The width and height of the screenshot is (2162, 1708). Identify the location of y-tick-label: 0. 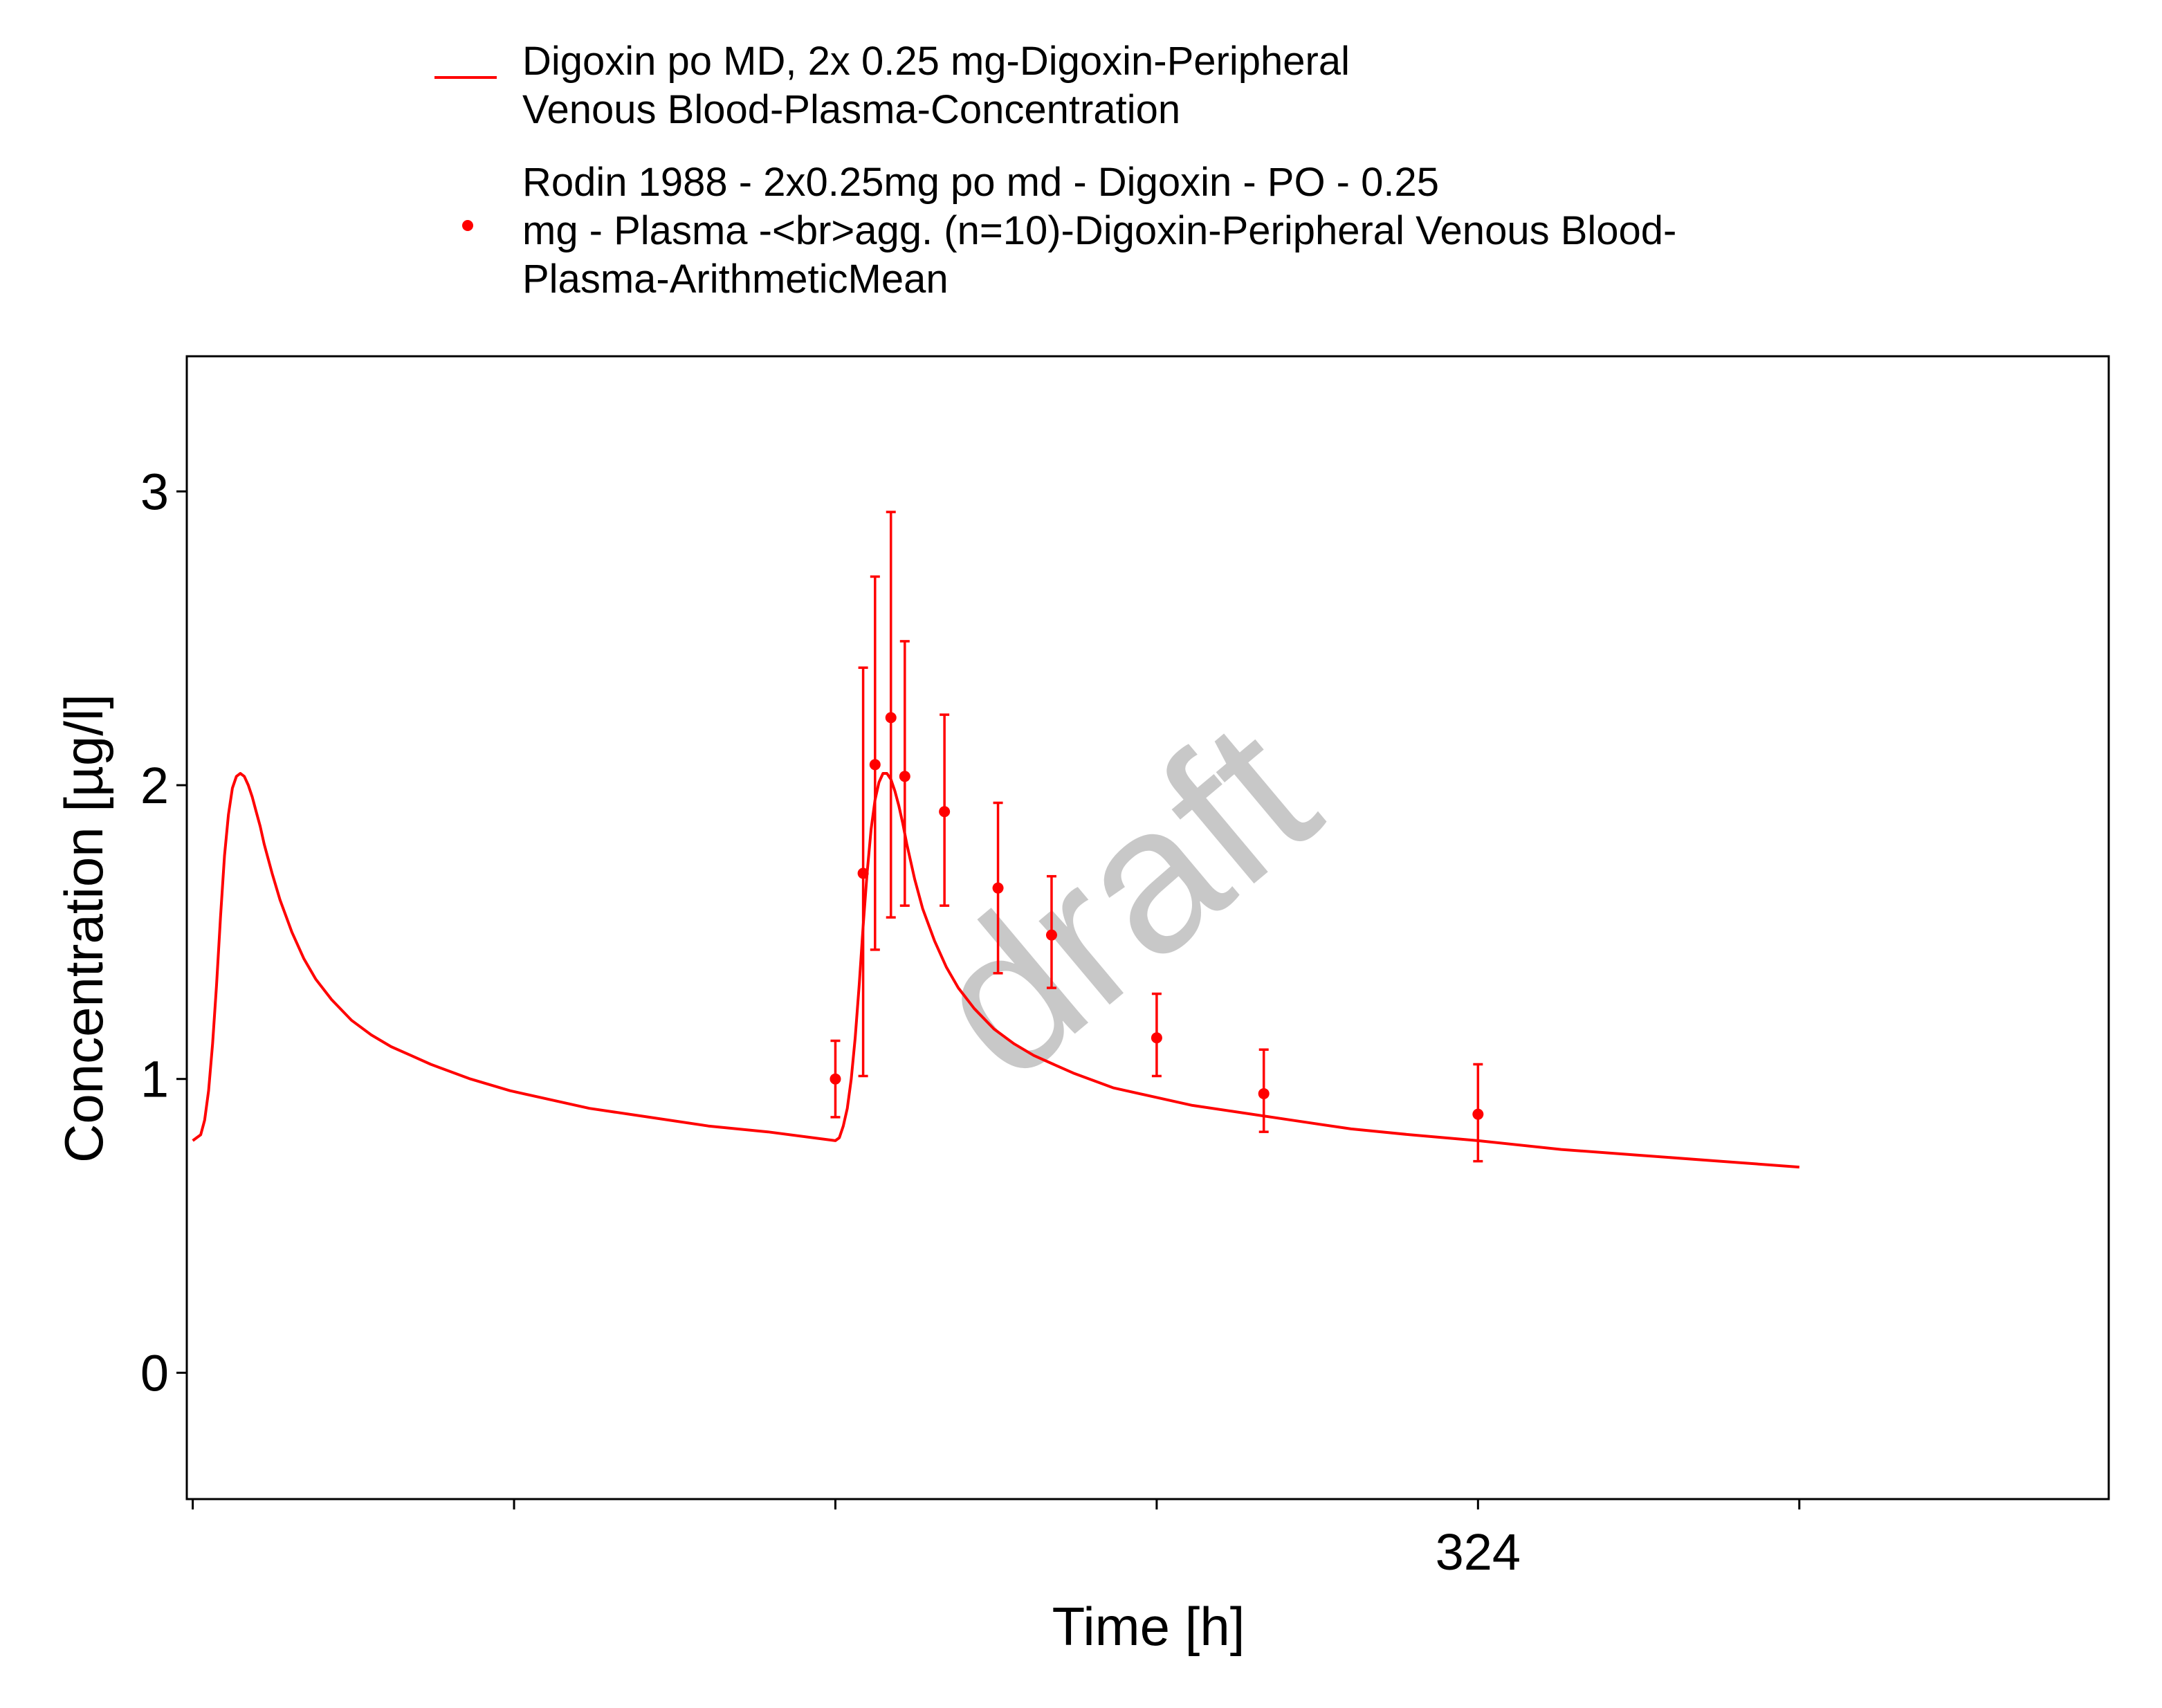
(154, 1373).